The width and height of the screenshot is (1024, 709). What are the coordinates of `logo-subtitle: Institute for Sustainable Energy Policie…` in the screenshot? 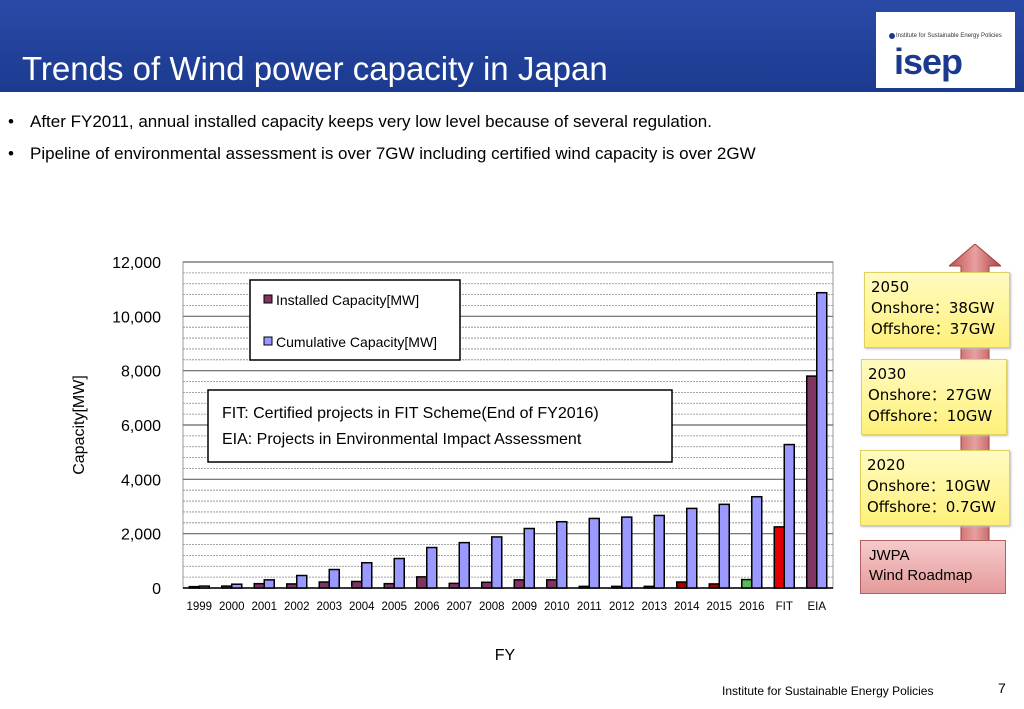 It's located at (949, 36).